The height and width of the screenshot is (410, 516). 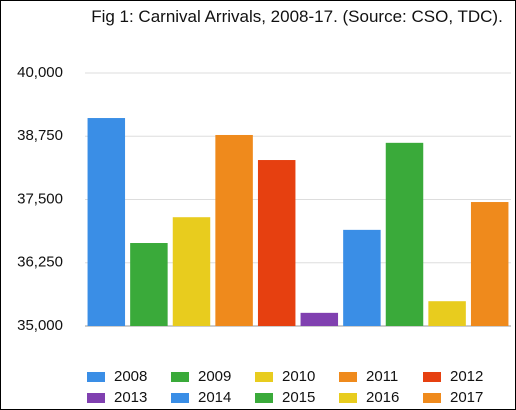 What do you see at coordinates (40, 325) in the screenshot?
I see `y-tick-label: 35,000` at bounding box center [40, 325].